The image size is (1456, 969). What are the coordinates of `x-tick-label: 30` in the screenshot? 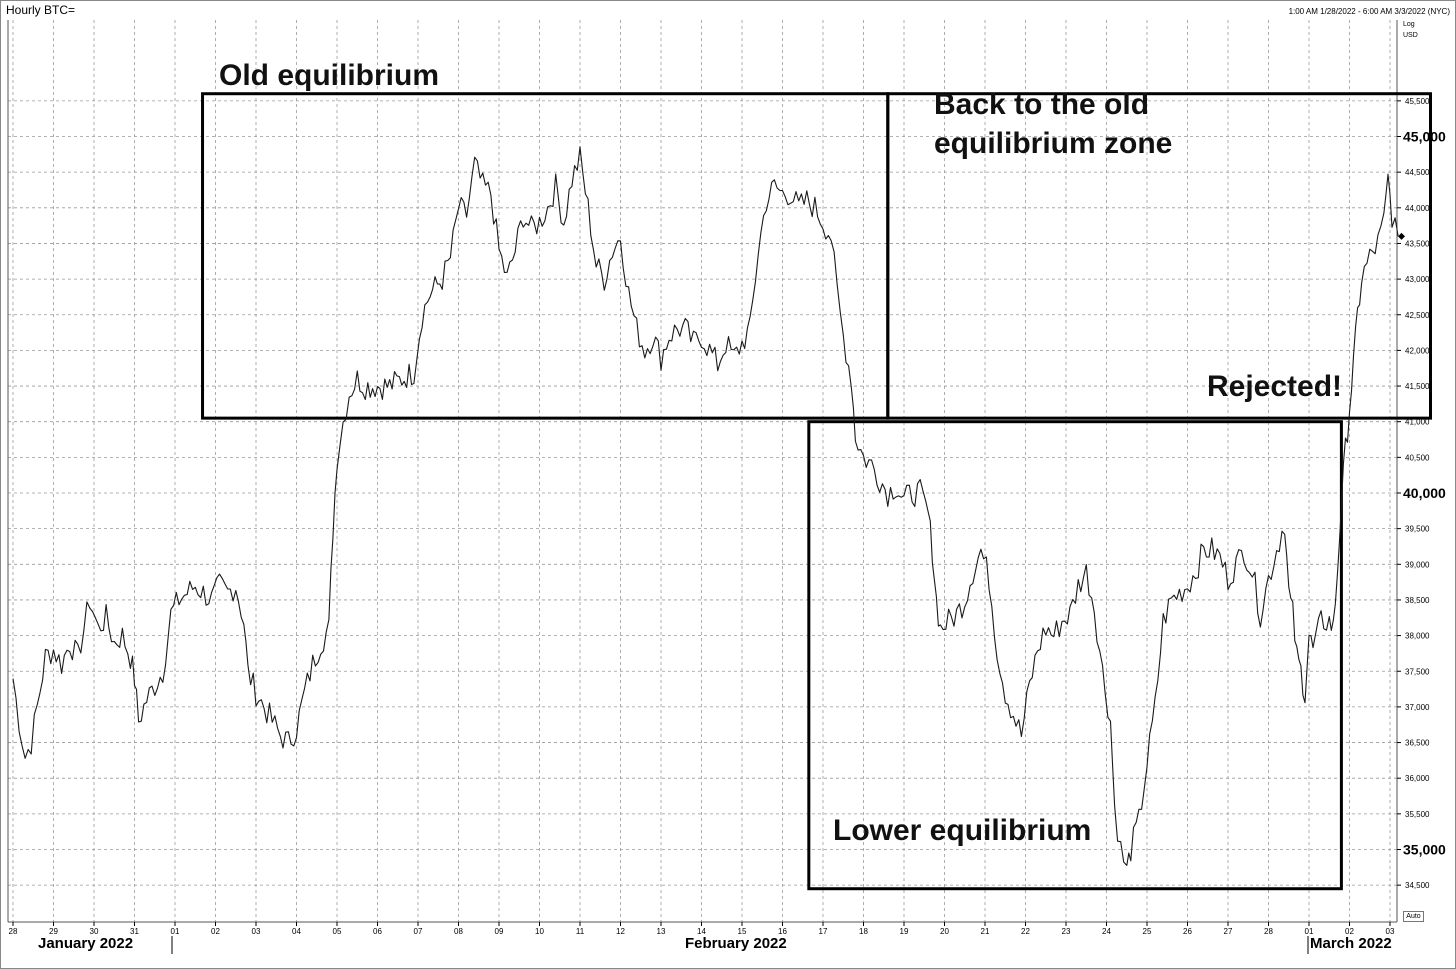 It's located at (94, 931).